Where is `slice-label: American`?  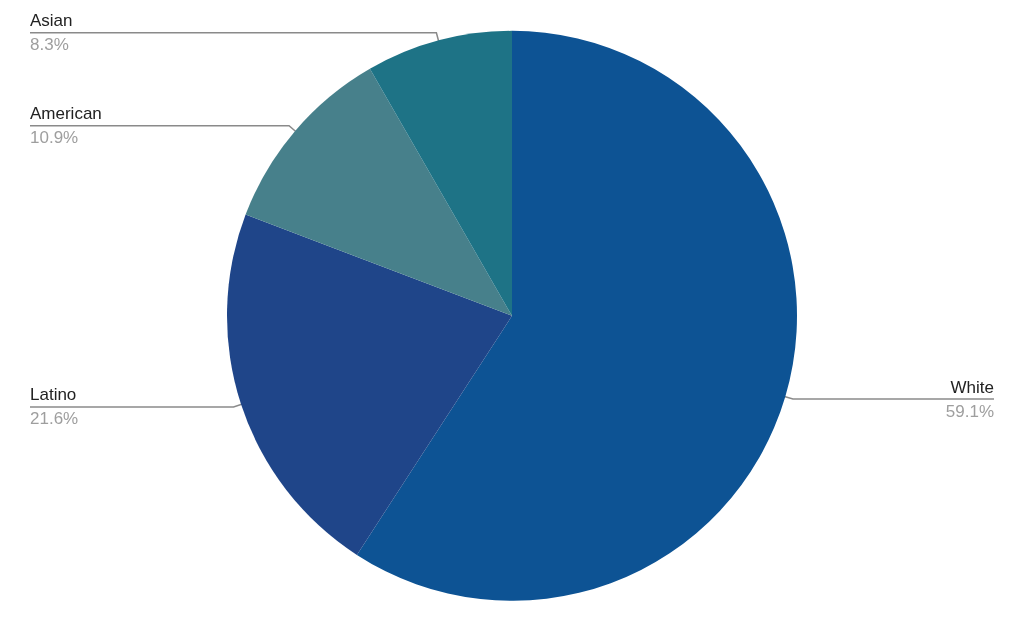 slice-label: American is located at coordinates (66, 114).